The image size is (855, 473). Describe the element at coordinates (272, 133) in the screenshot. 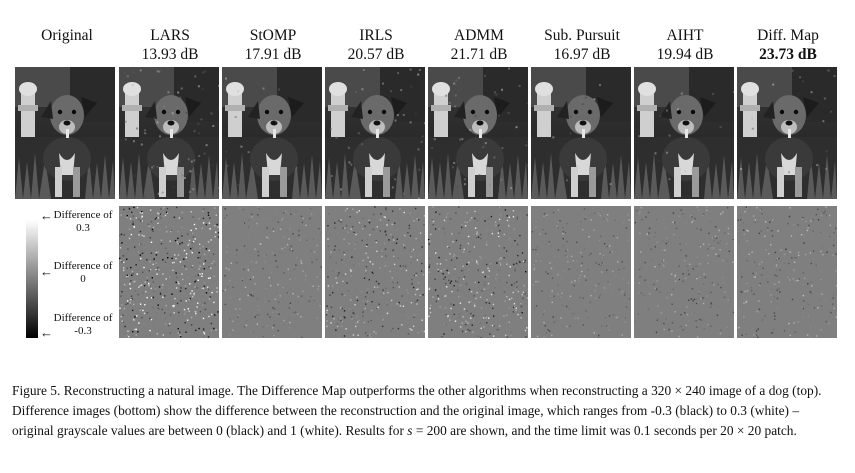

I see `image-stomp` at that location.